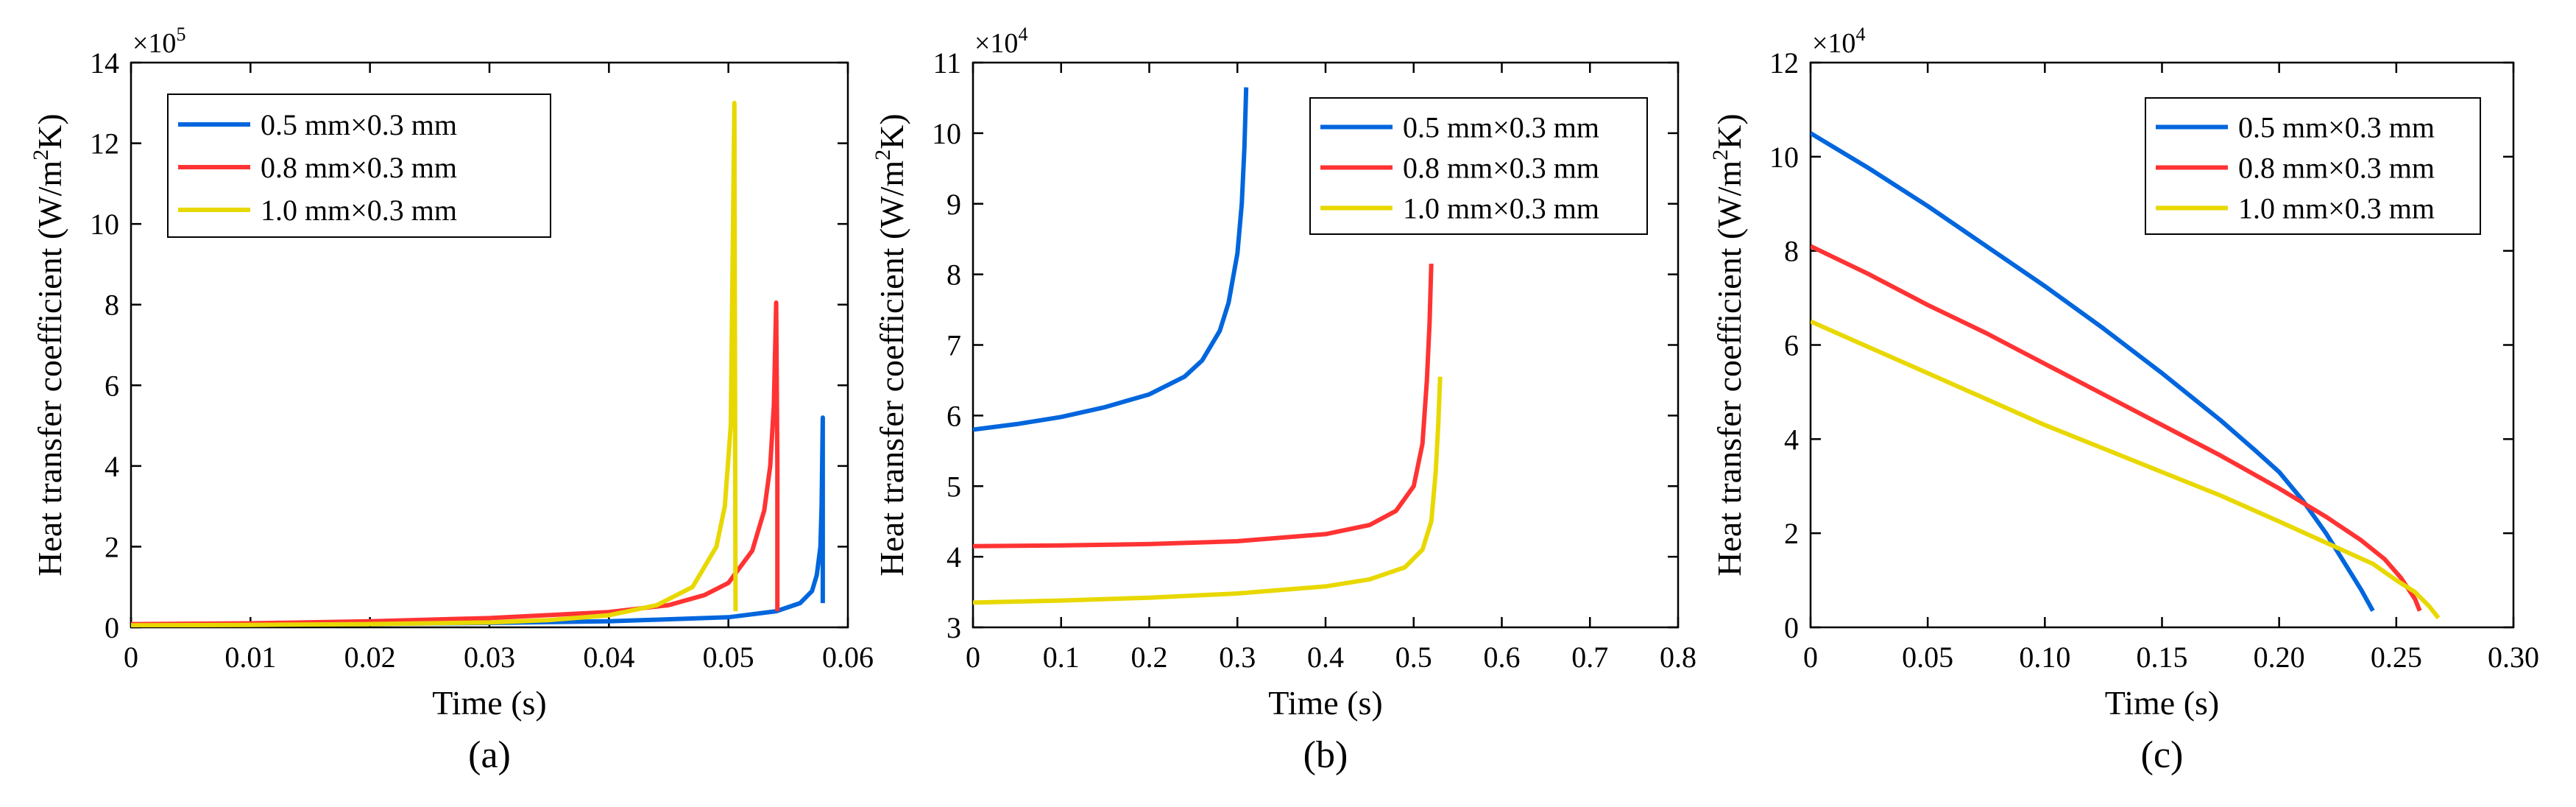  Describe the element at coordinates (947, 63) in the screenshot. I see `y-tick-label: 11` at that location.